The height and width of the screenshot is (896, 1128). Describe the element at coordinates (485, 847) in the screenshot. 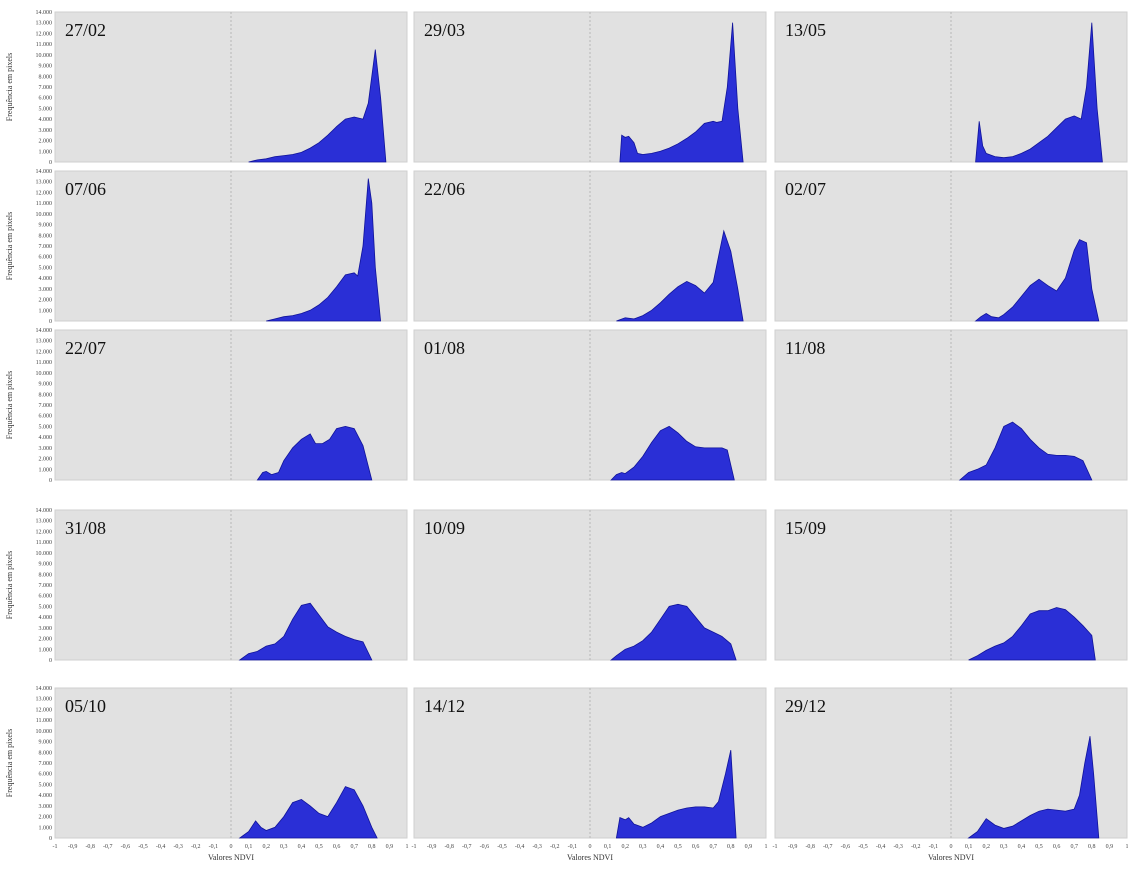

I see `x-tick-label: -0,6` at that location.